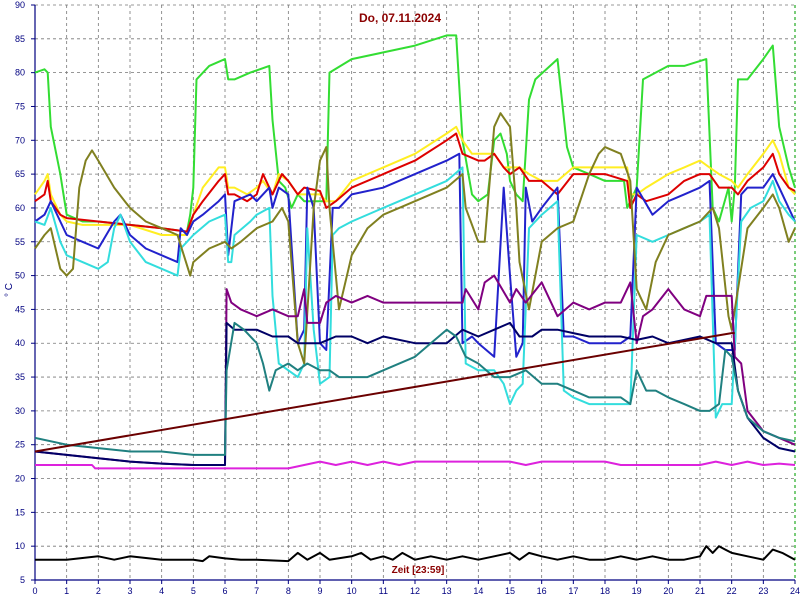  I want to click on y-tick-label: 40, so click(20, 343).